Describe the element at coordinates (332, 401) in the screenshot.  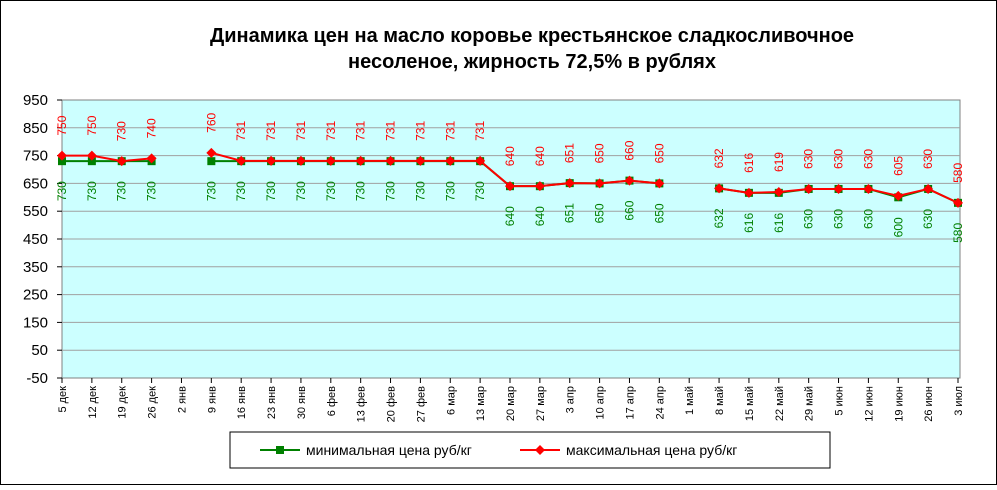
I see `x-tick-label: 6 фев` at that location.